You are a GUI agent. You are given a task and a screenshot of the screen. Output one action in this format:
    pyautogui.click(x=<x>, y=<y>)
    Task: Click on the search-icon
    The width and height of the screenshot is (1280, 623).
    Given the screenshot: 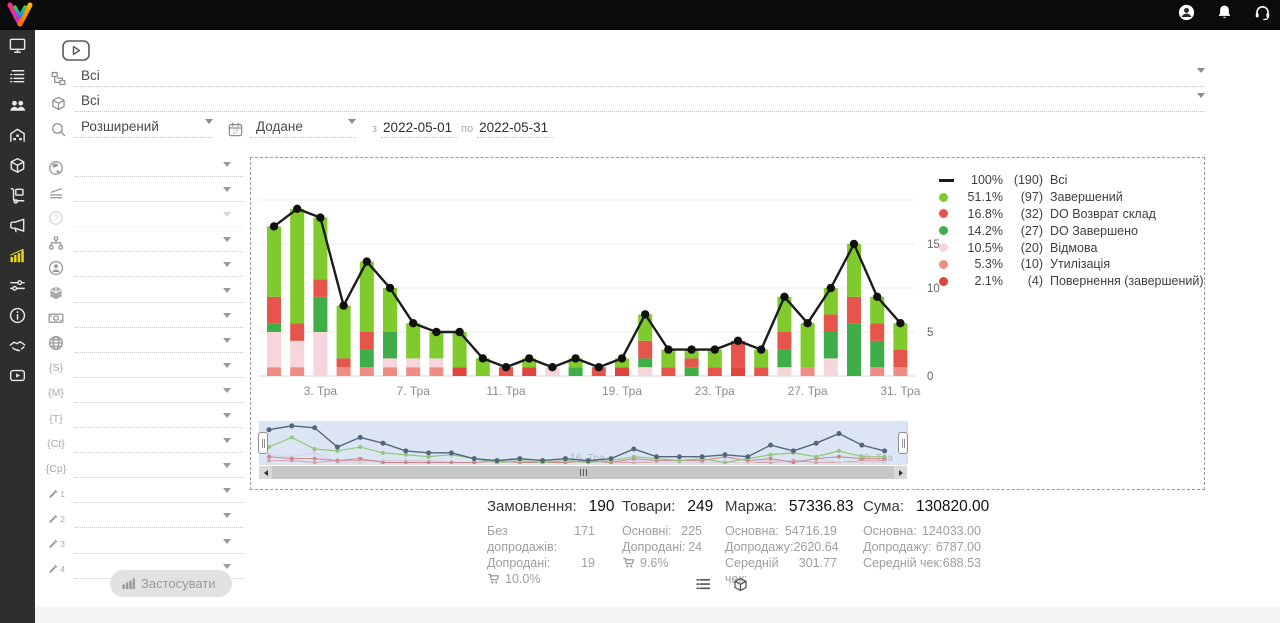 What is the action you would take?
    pyautogui.click(x=58, y=129)
    